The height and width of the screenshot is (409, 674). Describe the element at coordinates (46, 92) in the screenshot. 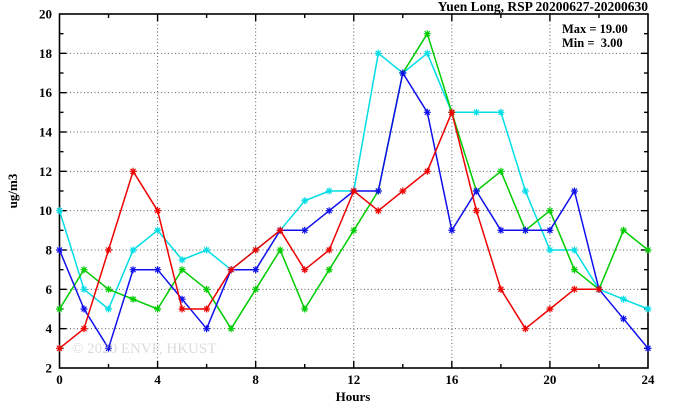

I see `y-tick-label: 16` at that location.